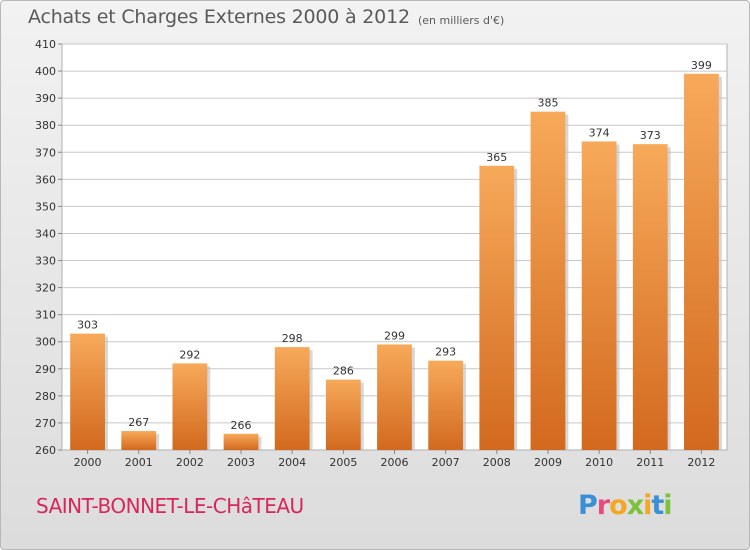 The height and width of the screenshot is (550, 750). Describe the element at coordinates (45, 152) in the screenshot. I see `y-tick-label: 370` at that location.